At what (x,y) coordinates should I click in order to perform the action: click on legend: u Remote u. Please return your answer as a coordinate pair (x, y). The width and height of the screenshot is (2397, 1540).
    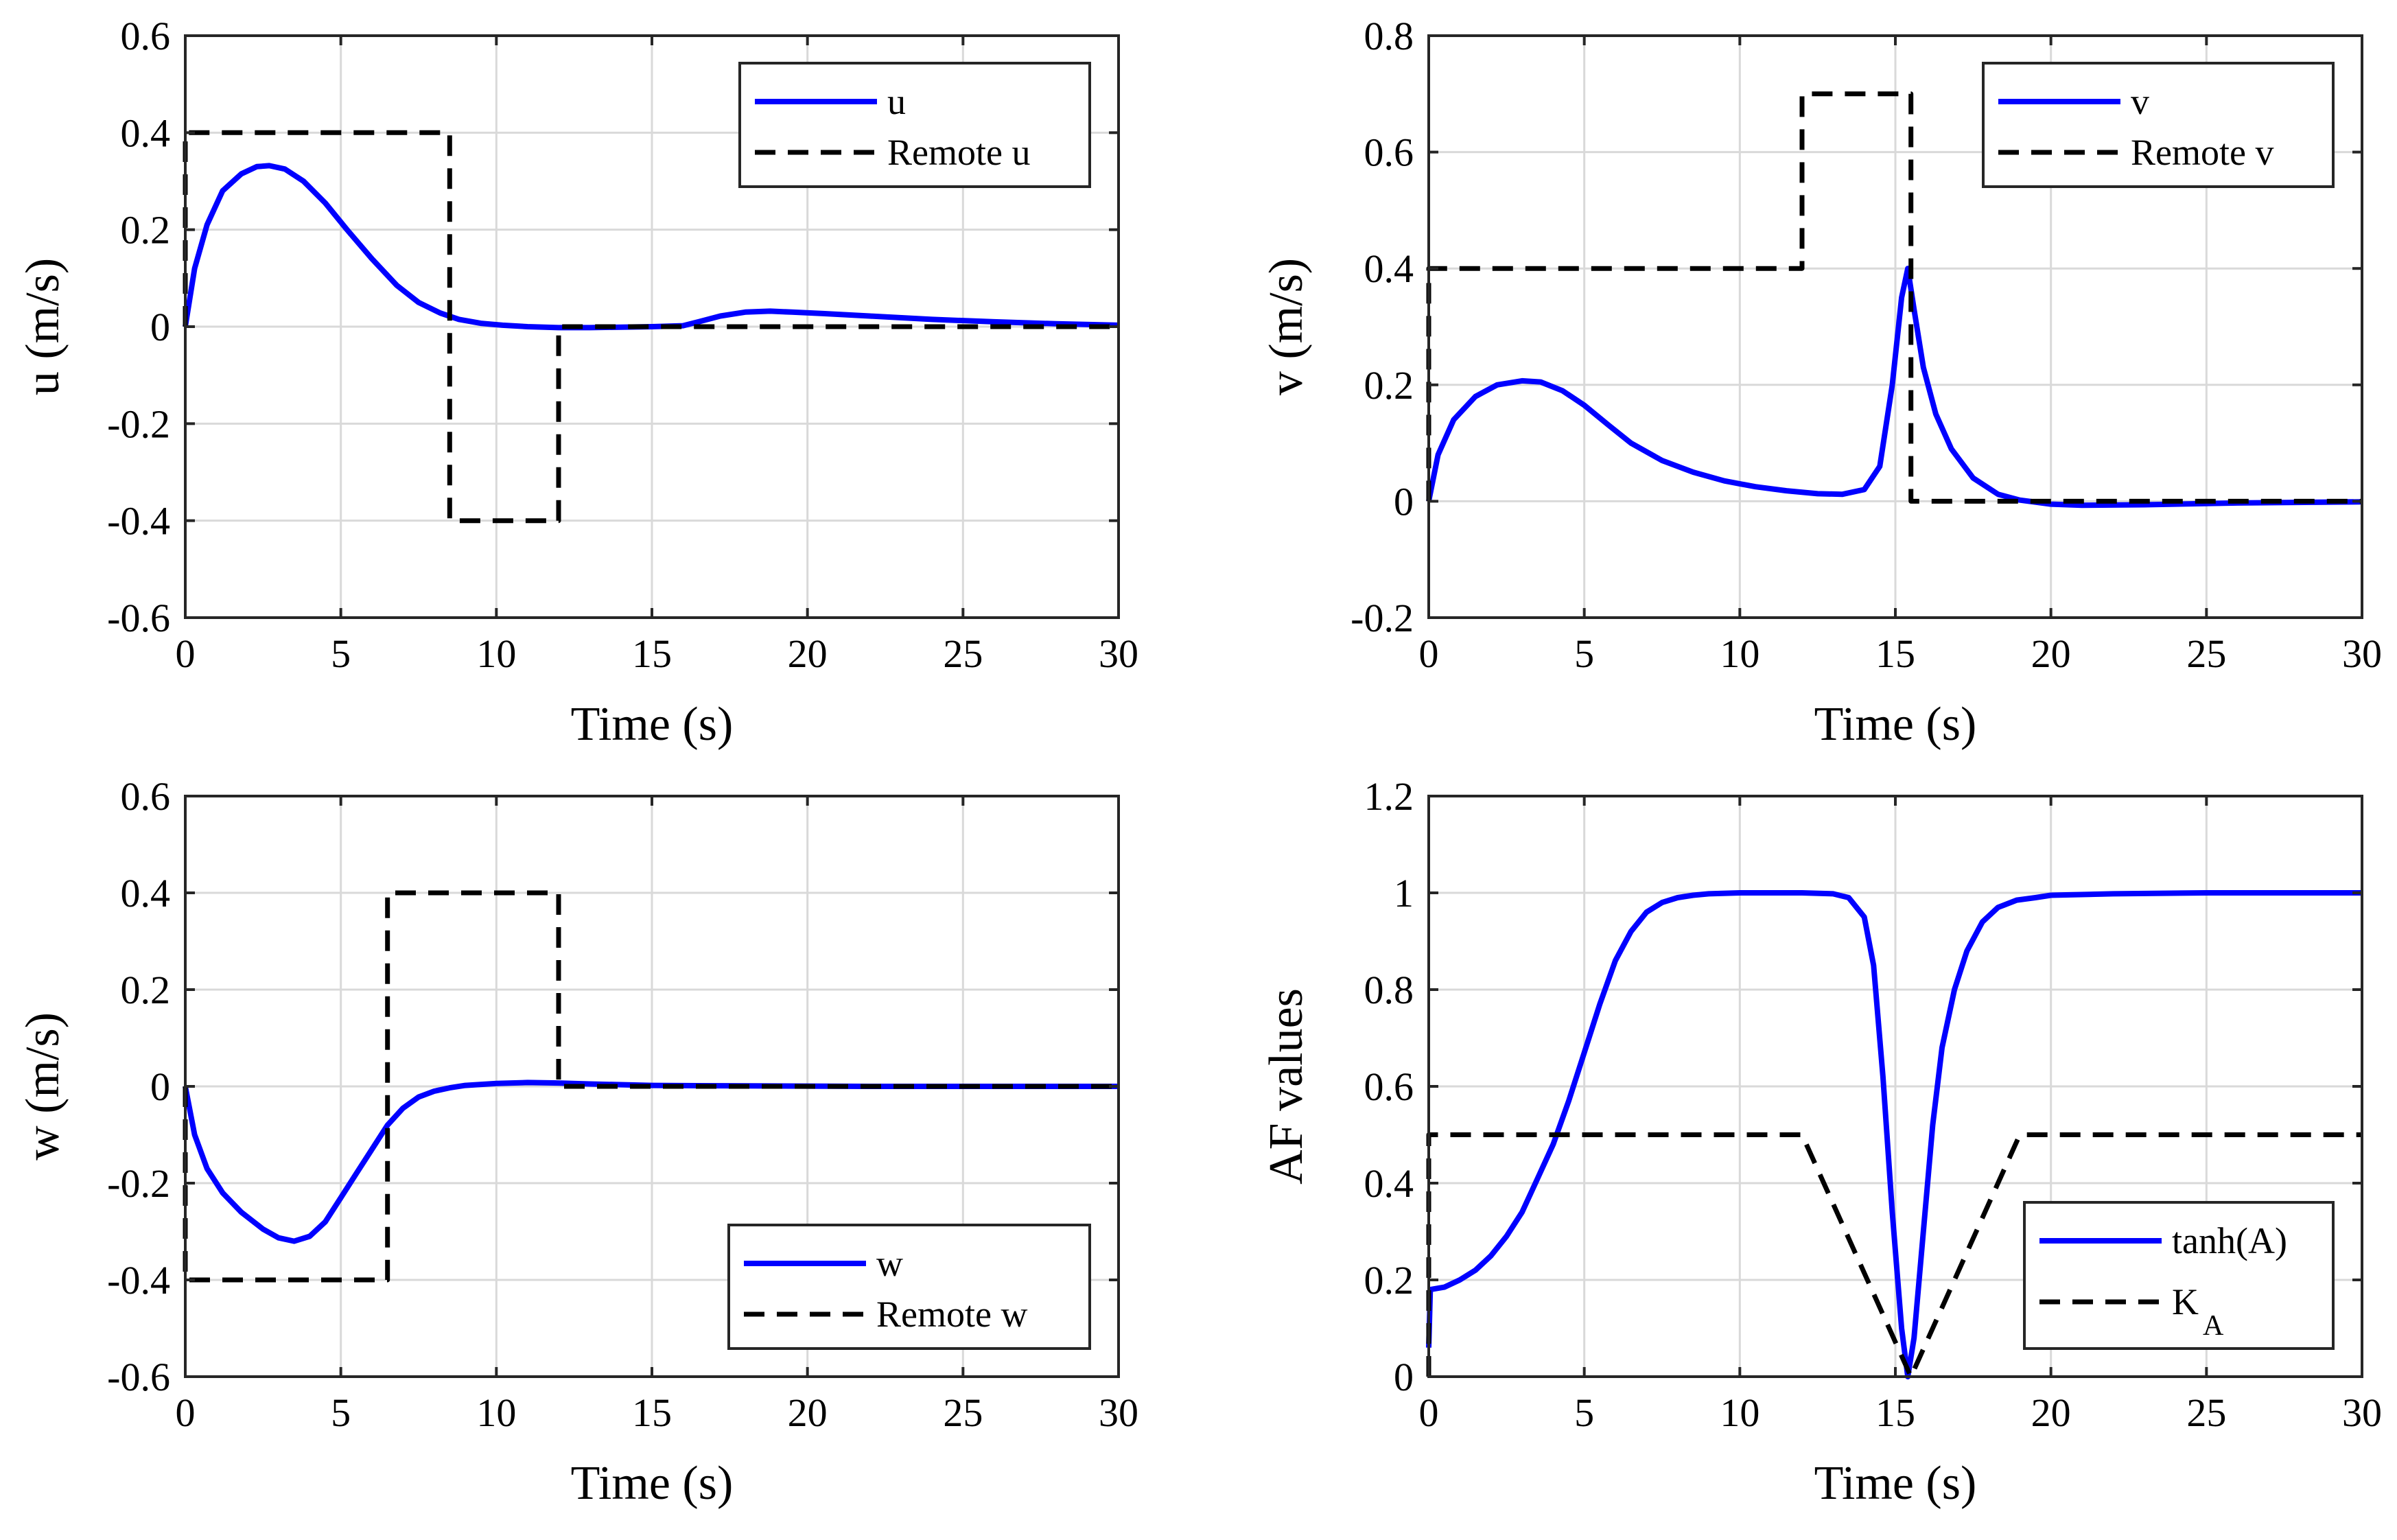
    Looking at the image, I should click on (914, 125).